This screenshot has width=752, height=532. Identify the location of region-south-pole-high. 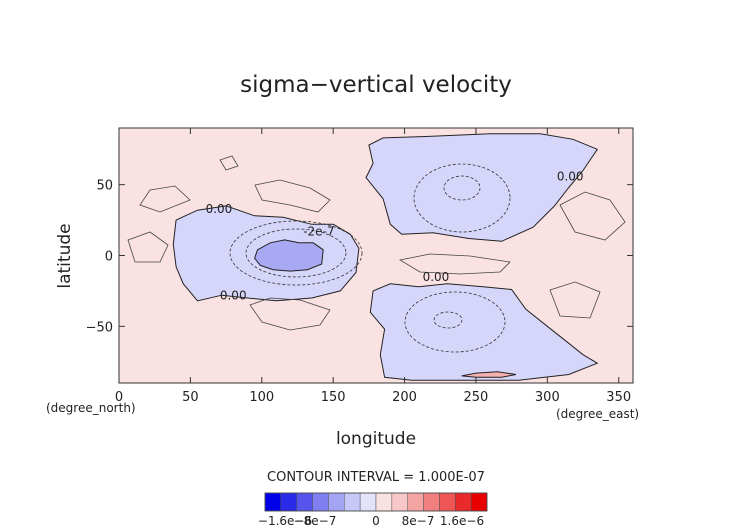
(488, 374).